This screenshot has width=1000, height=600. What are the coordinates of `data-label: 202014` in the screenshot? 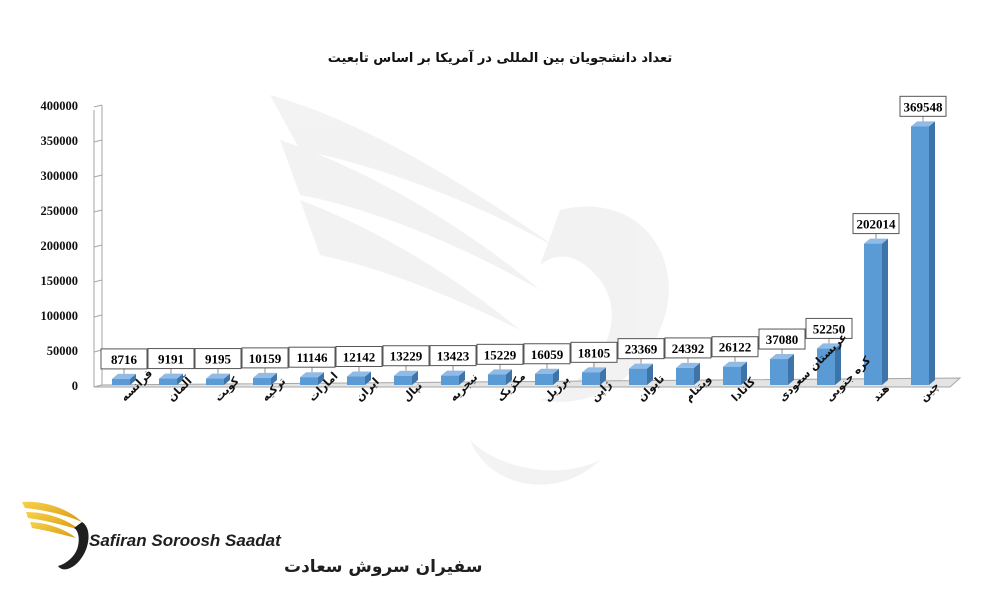 It's located at (877, 224).